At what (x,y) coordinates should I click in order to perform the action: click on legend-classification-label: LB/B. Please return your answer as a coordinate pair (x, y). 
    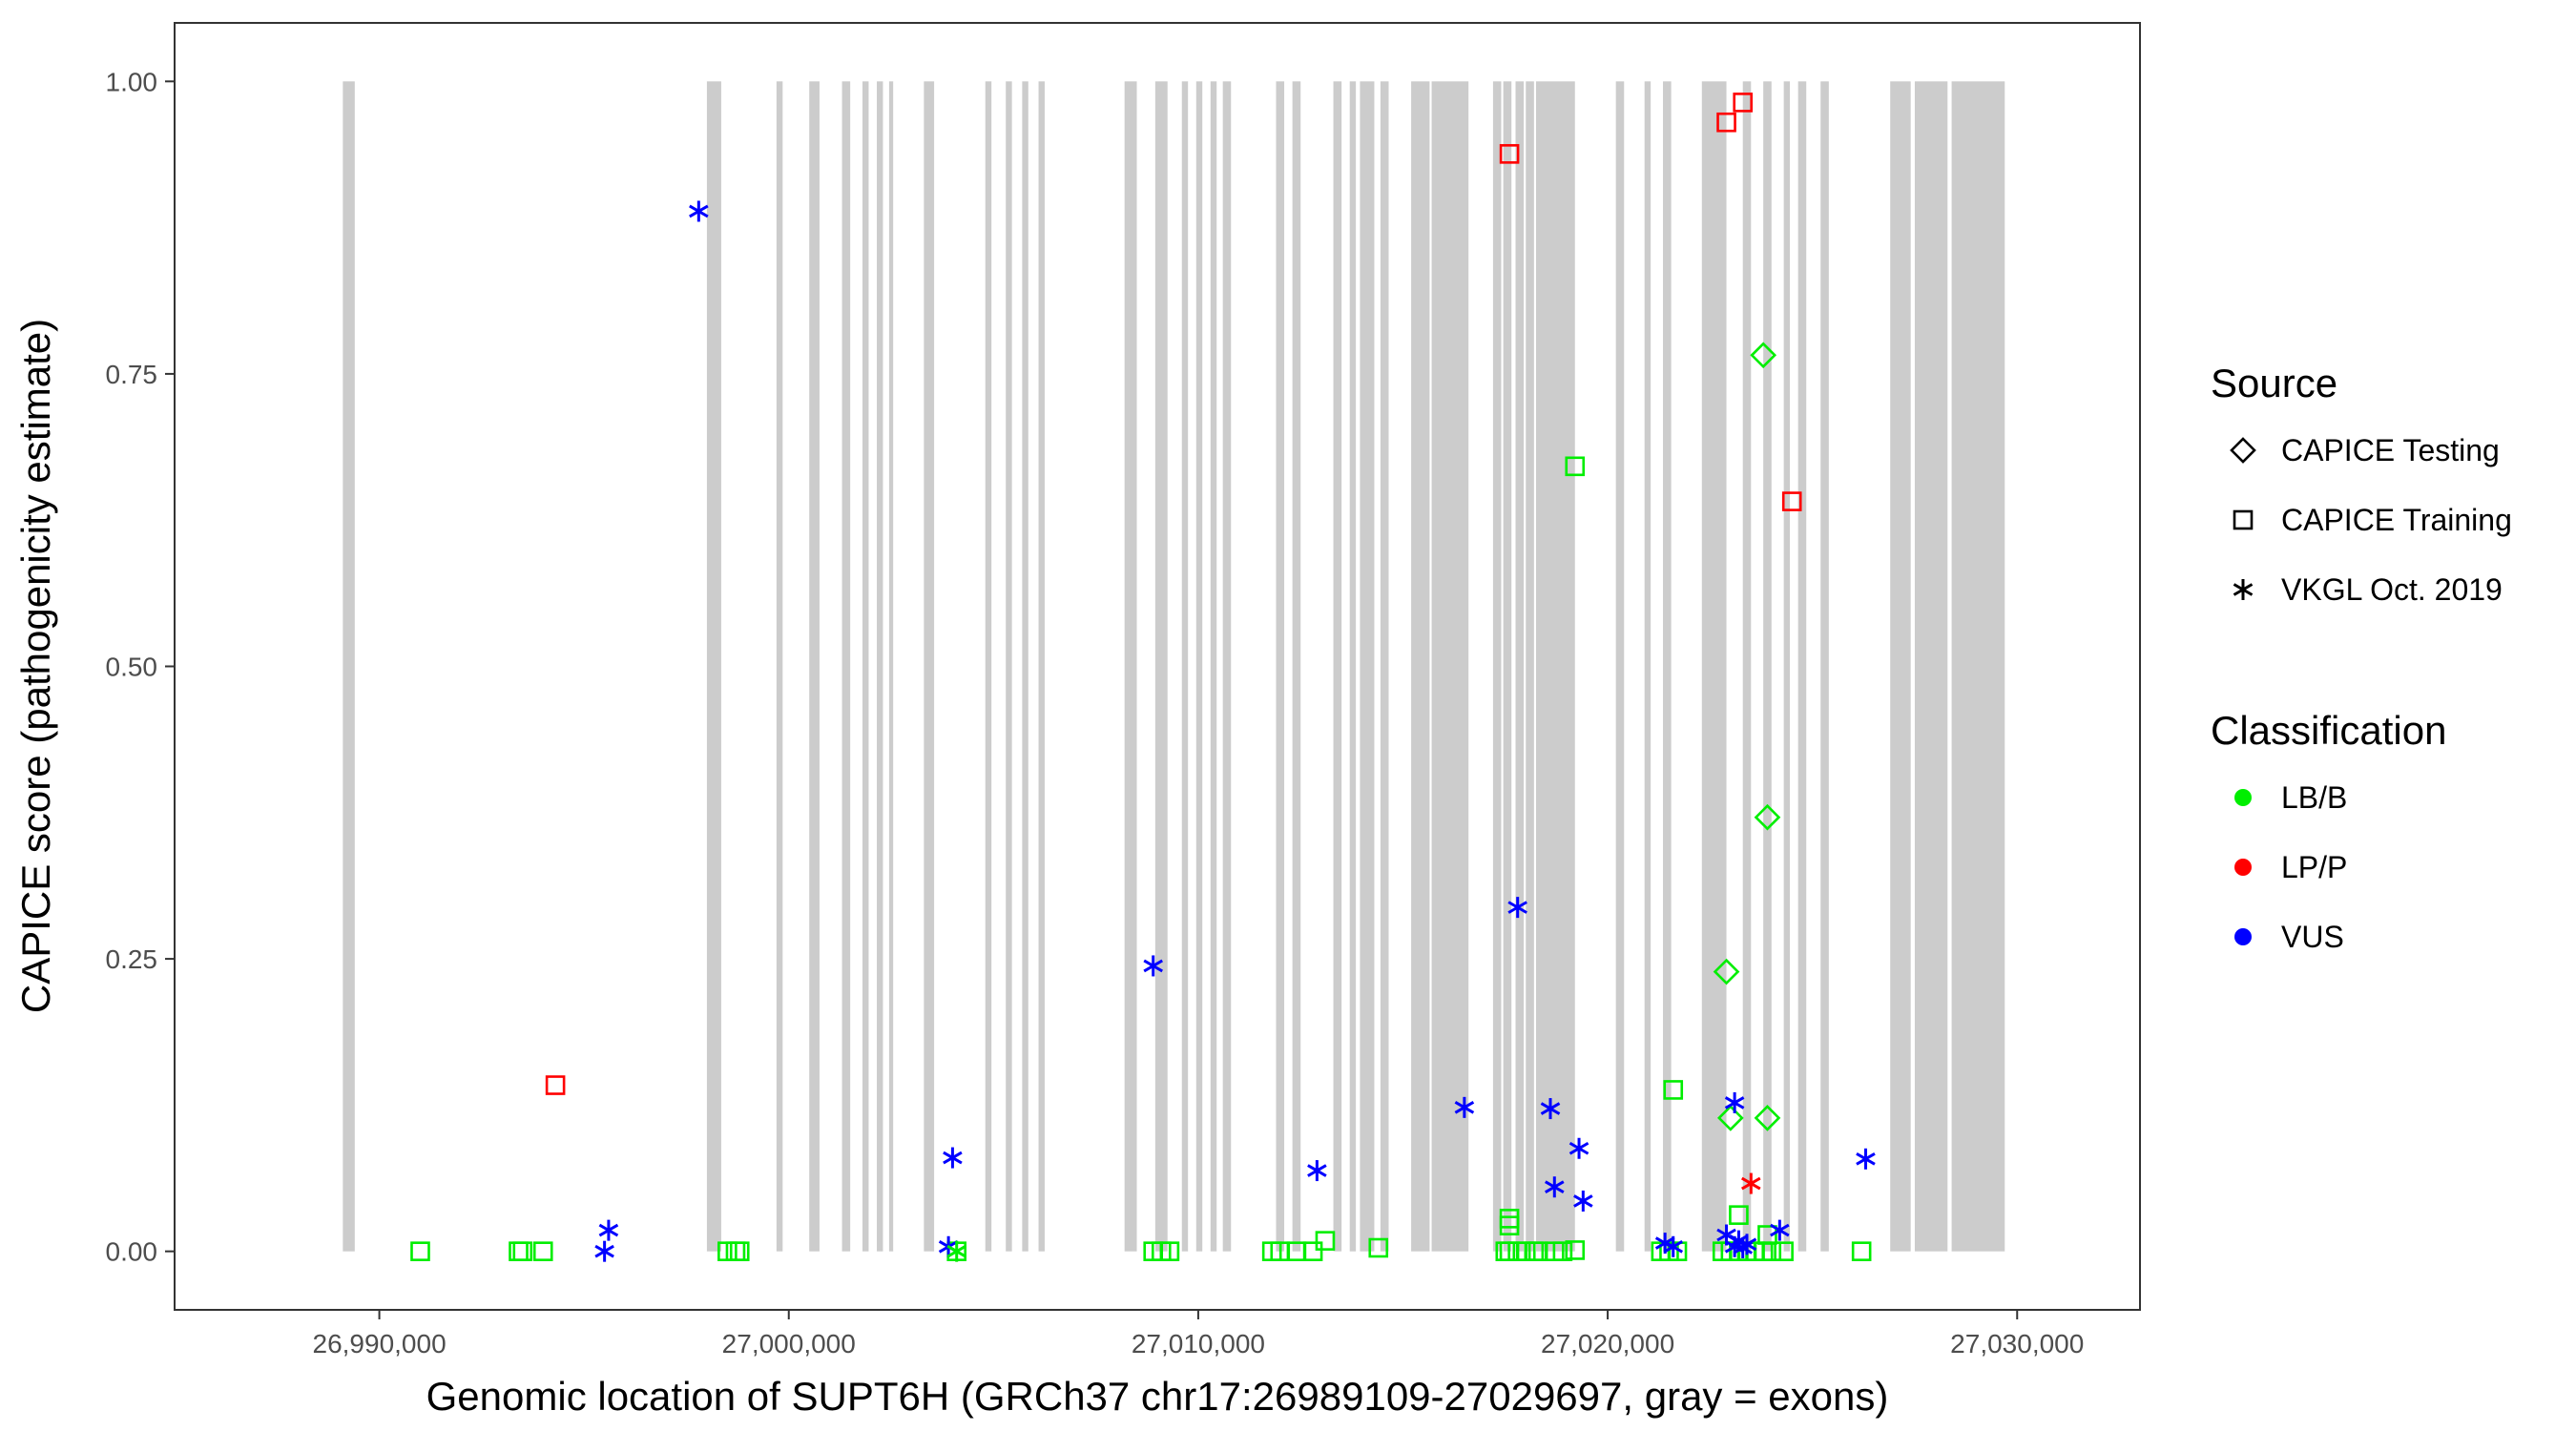
    Looking at the image, I should click on (2314, 797).